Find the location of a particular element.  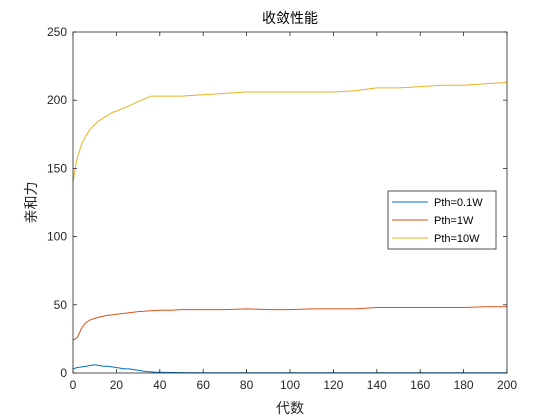

x-tick-label: 0 is located at coordinates (73, 385).